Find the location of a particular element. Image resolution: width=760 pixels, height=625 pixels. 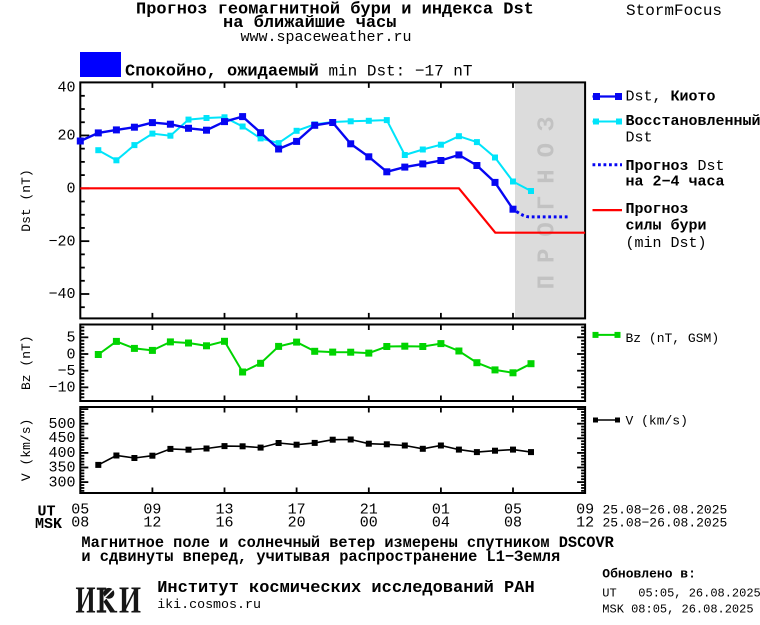

svg-text: 40 is located at coordinates (66, 88).